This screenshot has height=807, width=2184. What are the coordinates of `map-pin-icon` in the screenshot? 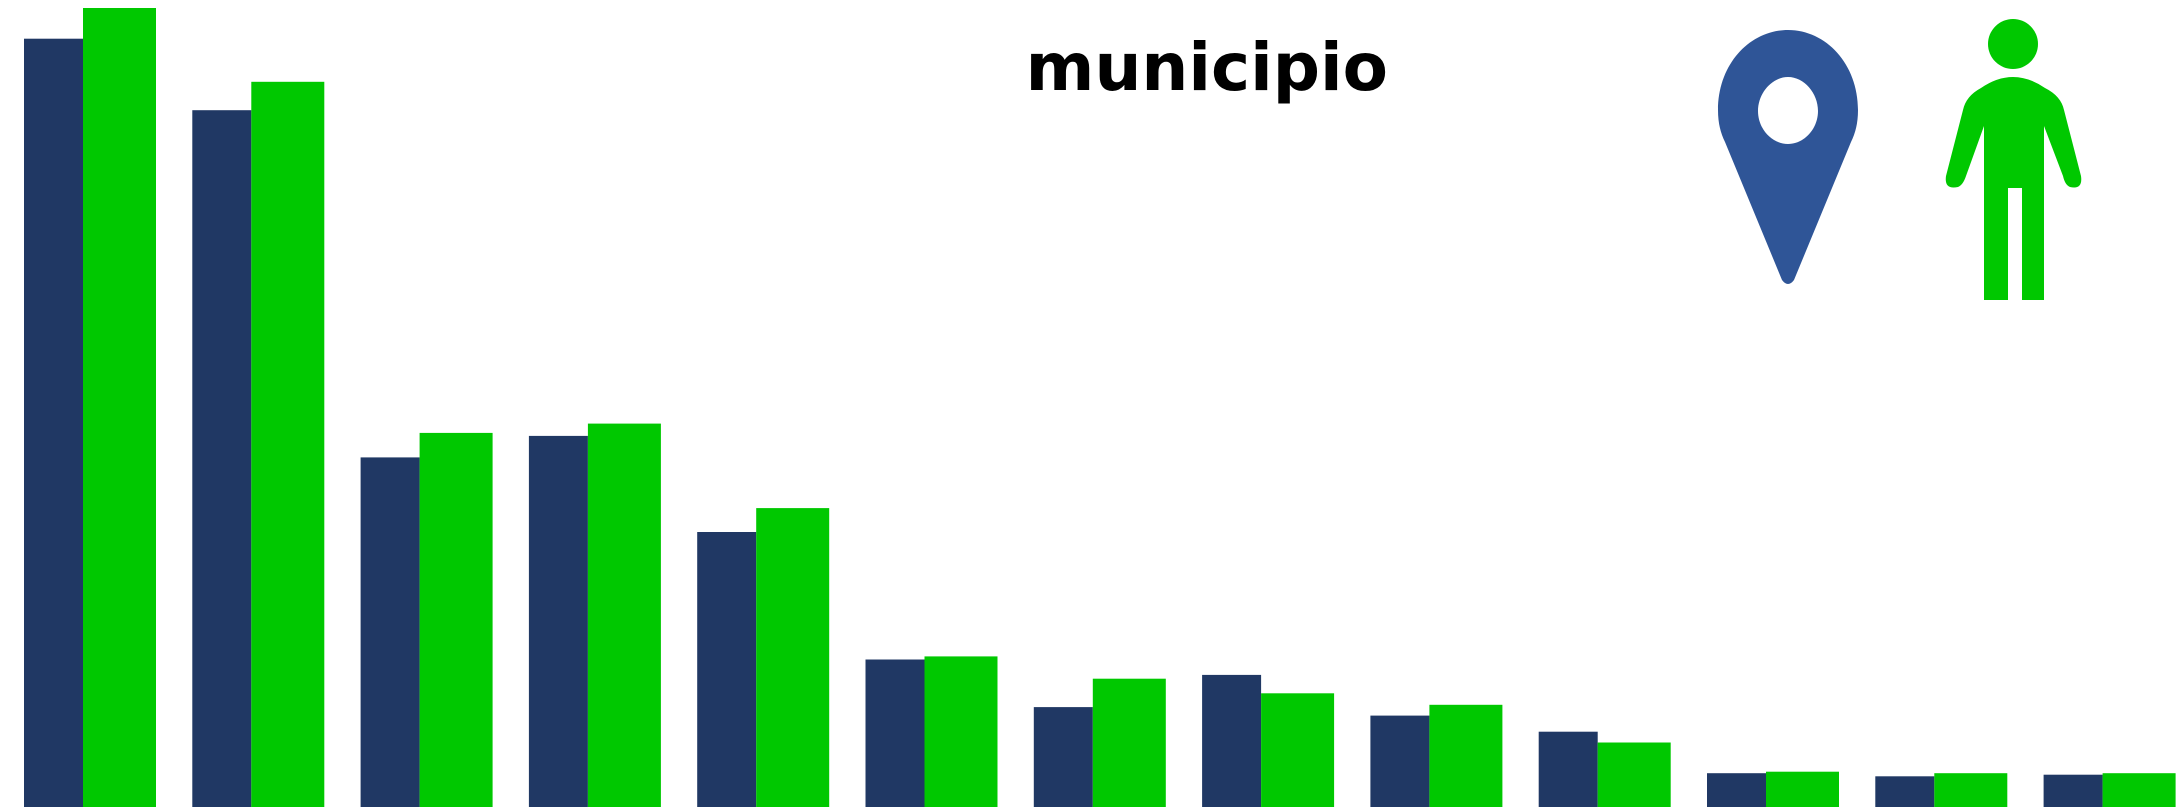 It's located at (1788, 157).